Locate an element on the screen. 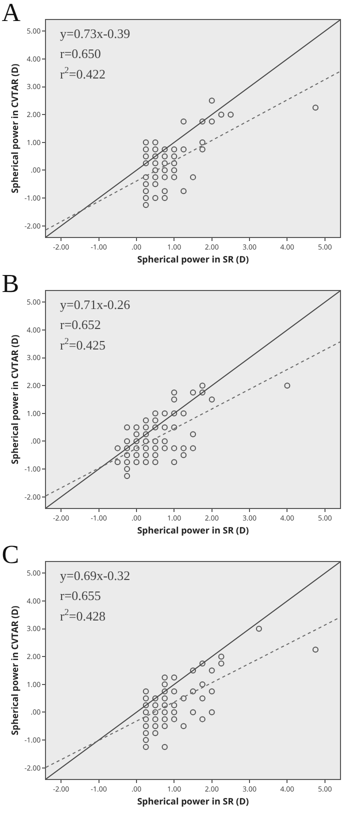 This screenshot has height=815, width=346. annotation: r$^{2}$=0.422 is located at coordinates (83, 73).